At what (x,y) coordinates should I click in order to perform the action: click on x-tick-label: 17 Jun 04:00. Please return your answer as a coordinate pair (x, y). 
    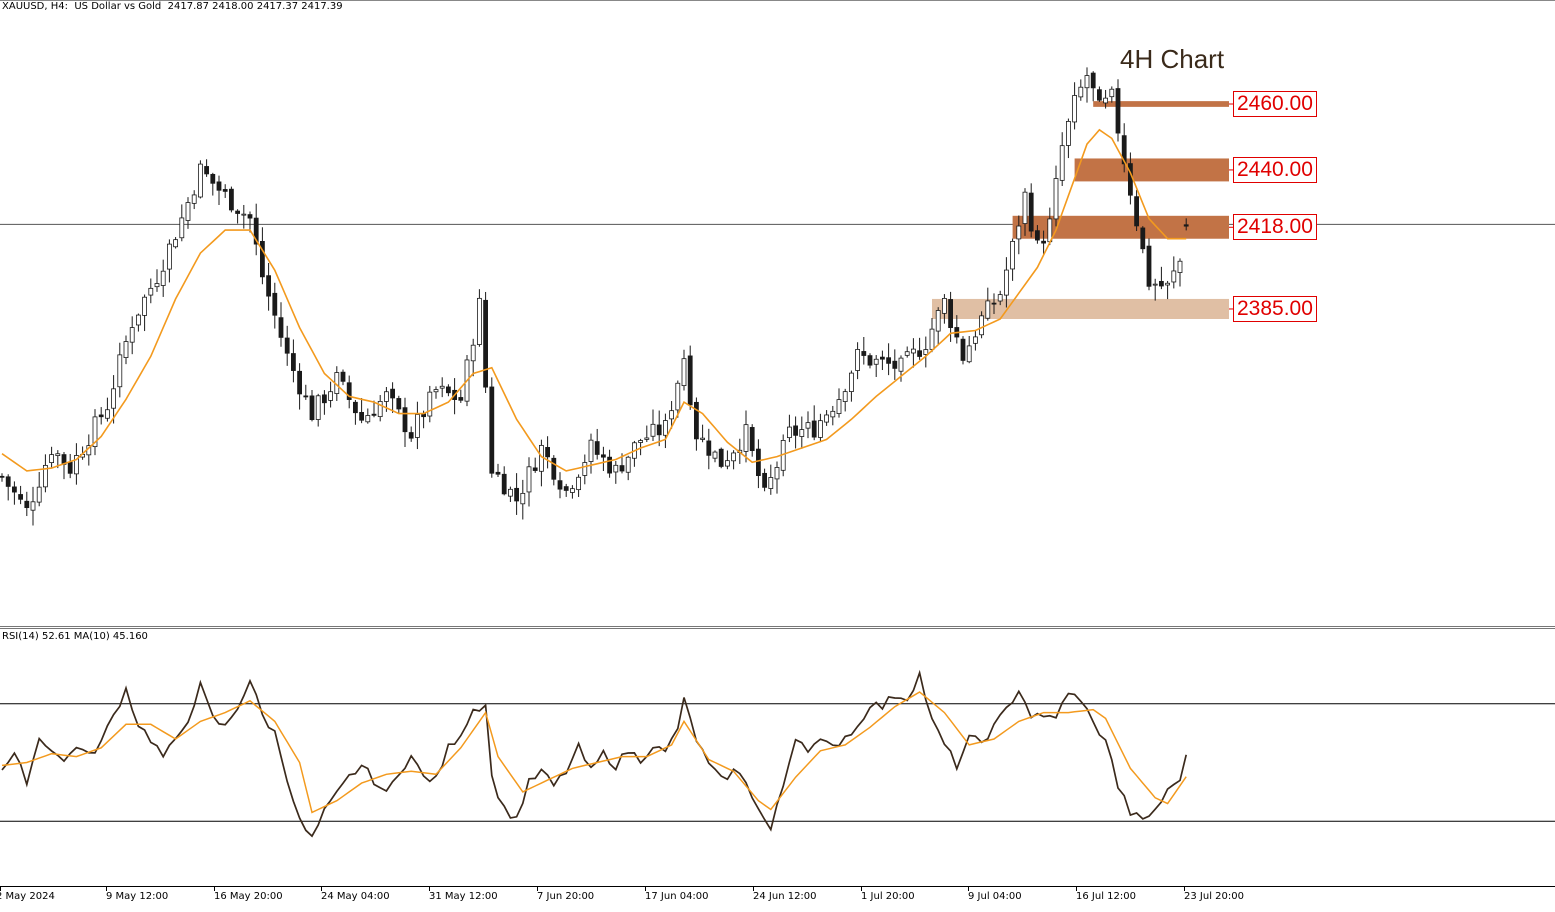
    Looking at the image, I should click on (677, 896).